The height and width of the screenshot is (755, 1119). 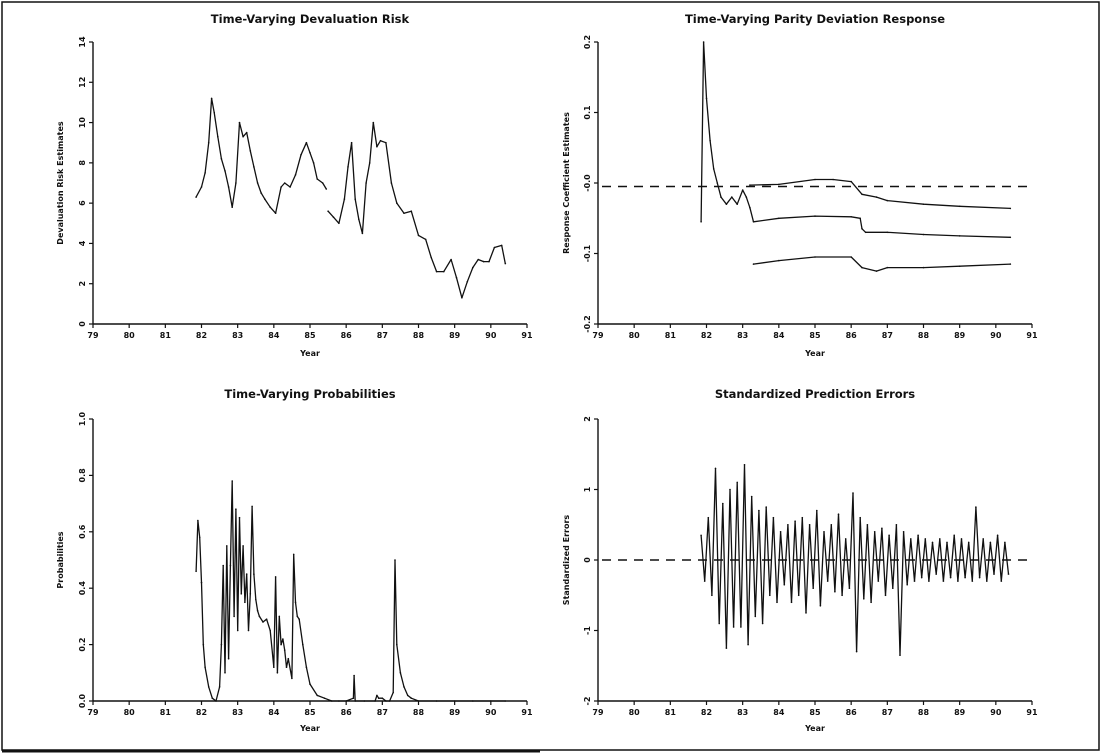 I want to click on x-tick-label: 86, so click(x=852, y=712).